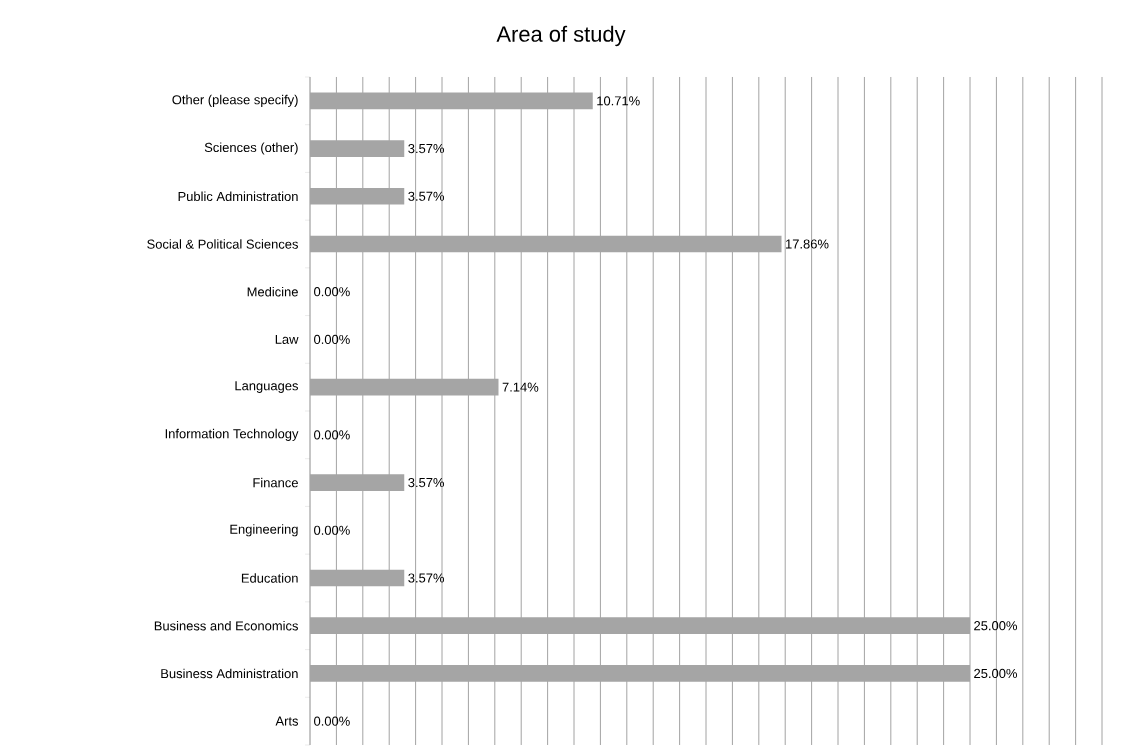 The image size is (1123, 752). I want to click on y-tick-label: Information Technology, so click(232, 434).